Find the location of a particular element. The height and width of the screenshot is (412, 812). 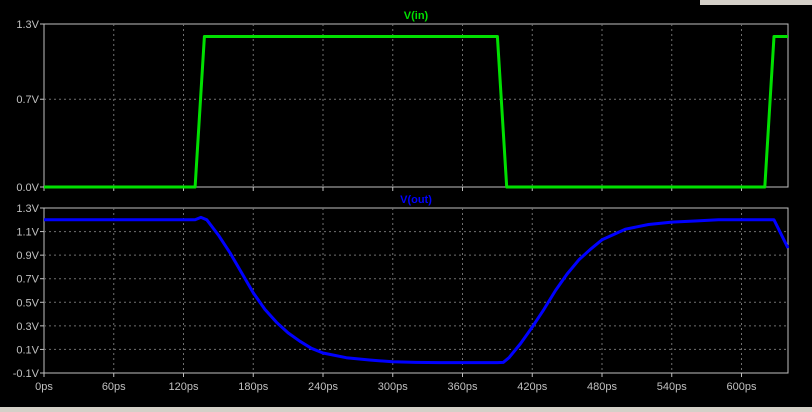

x-tick-label: 540ps is located at coordinates (672, 387).